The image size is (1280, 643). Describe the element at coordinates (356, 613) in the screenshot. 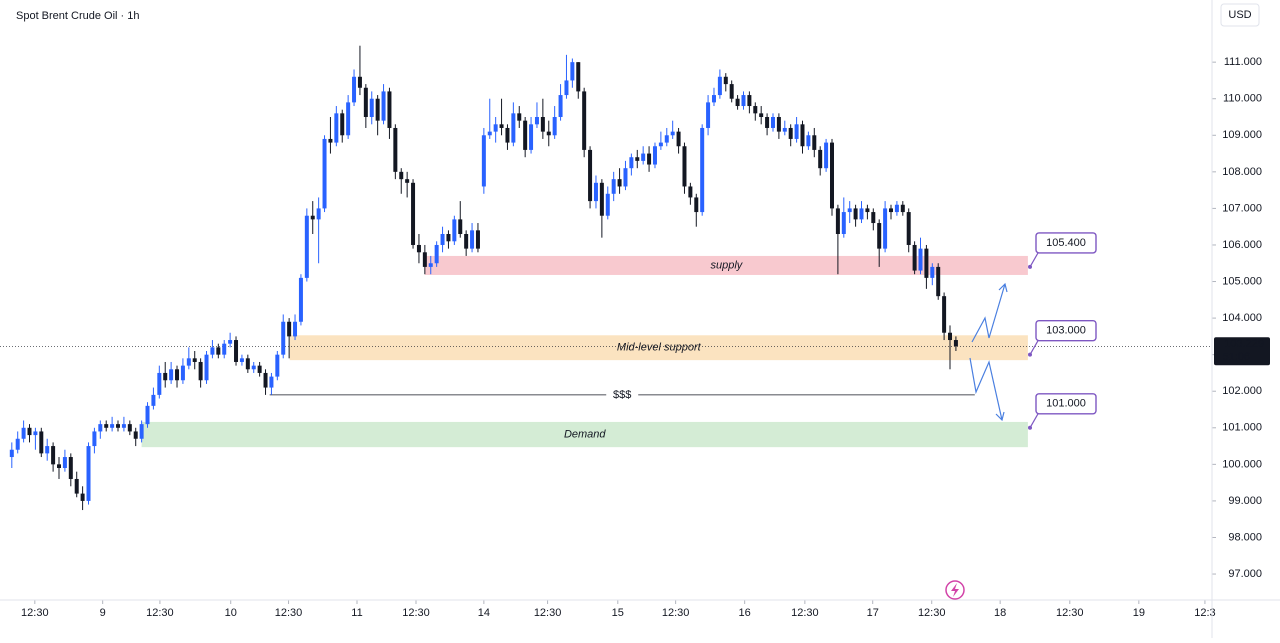

I see `x-tick-label: 11` at that location.